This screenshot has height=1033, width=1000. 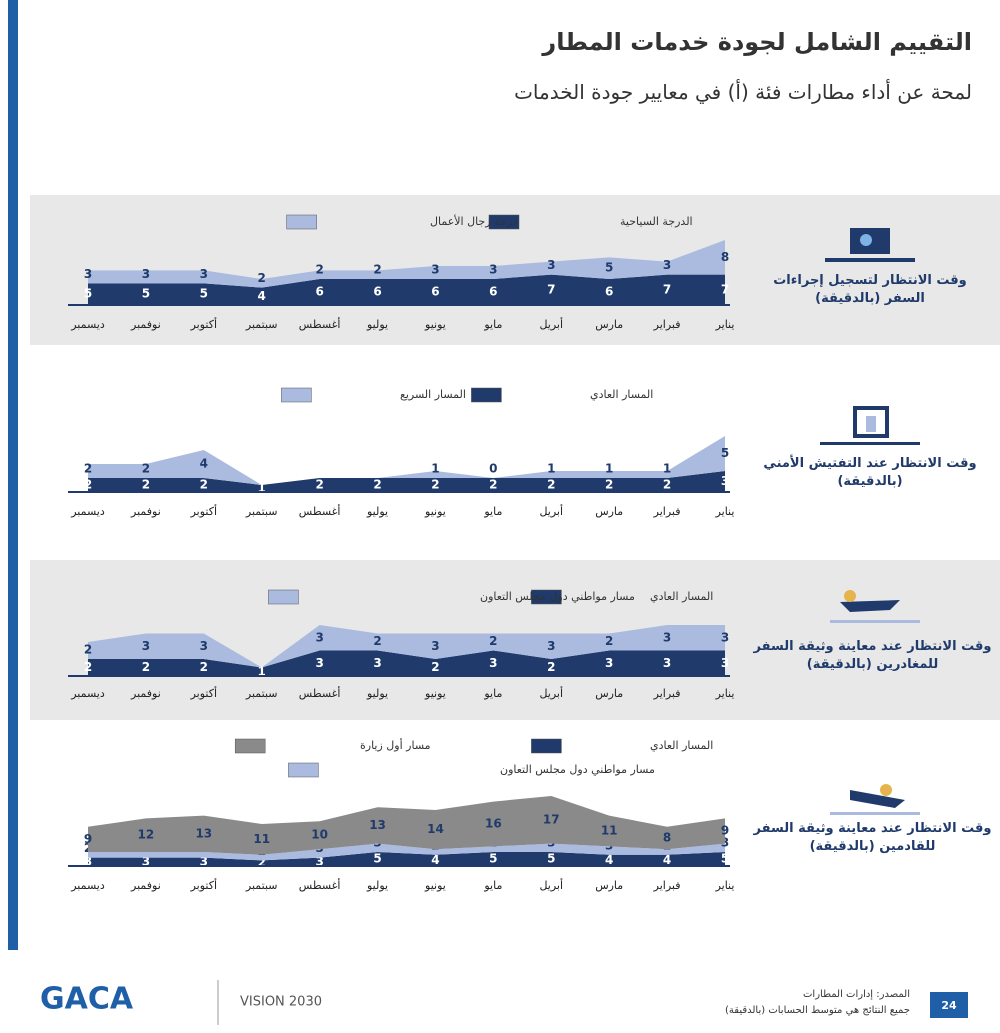 I want to click on page-box, so click(x=949, y=1005).